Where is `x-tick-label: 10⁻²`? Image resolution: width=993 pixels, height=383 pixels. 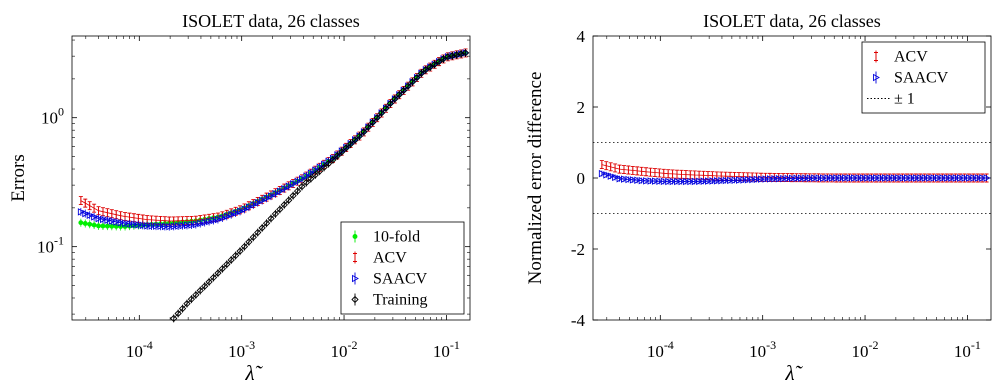 x-tick-label: 10⁻² is located at coordinates (865, 349).